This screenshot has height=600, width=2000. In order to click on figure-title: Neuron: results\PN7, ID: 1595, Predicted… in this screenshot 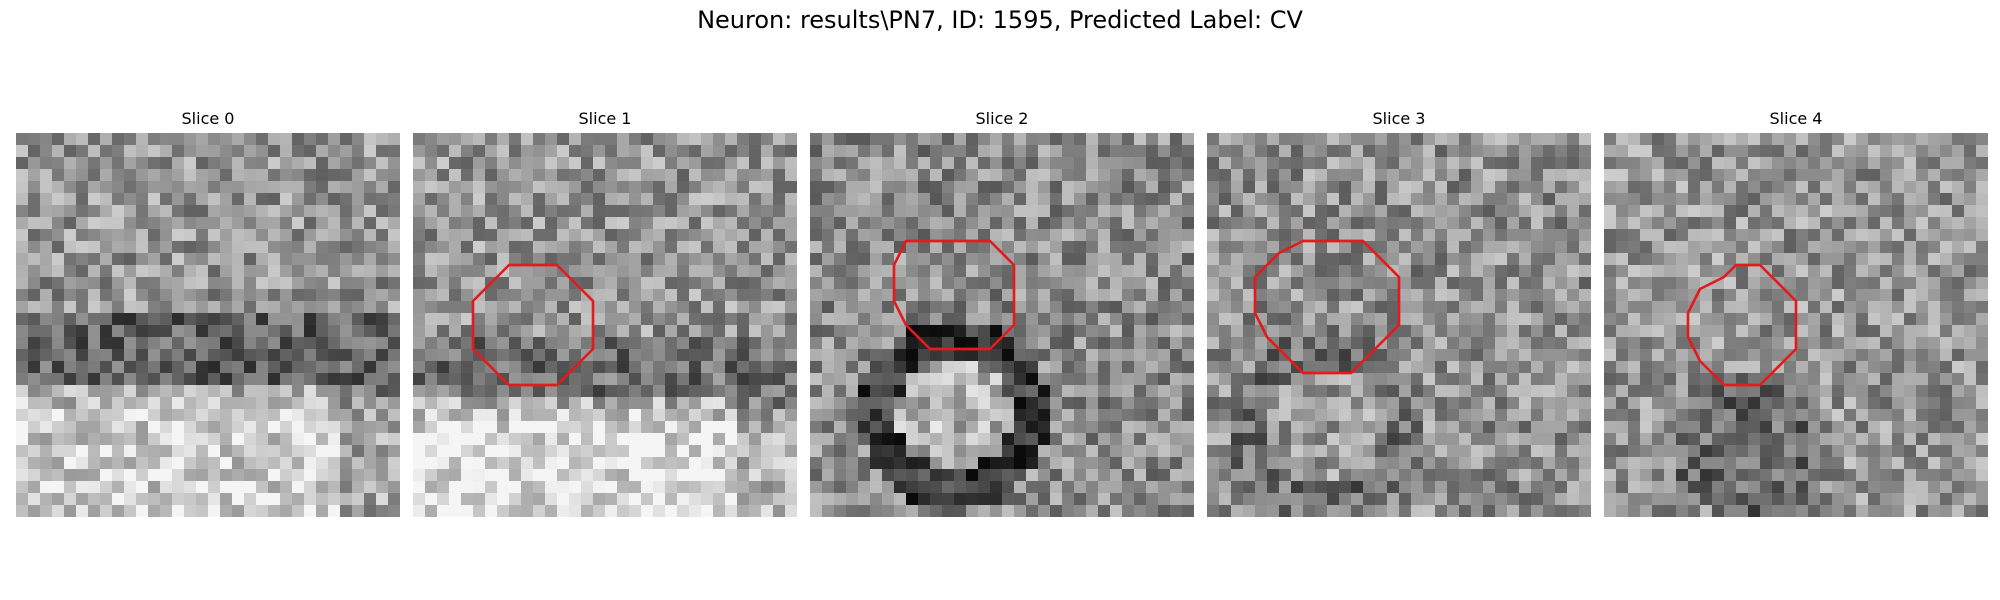, I will do `click(1000, 20)`.